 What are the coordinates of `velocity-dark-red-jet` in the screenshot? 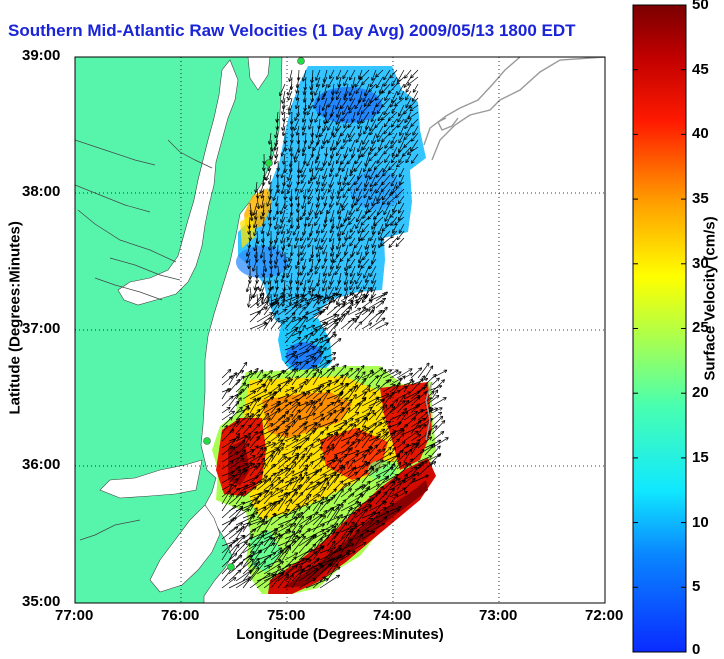 It's located at (355, 534).